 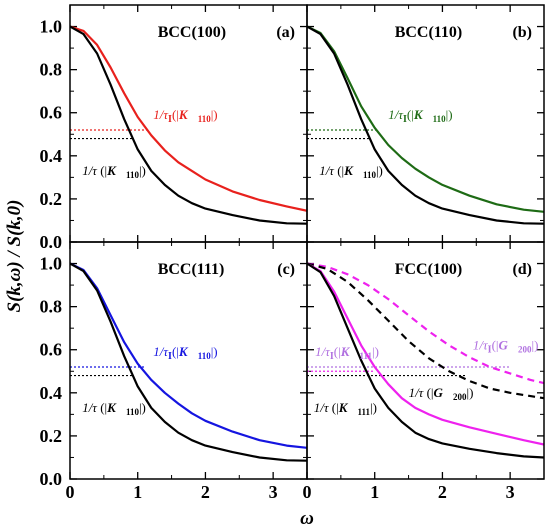 I want to click on annotation-label: 1/τI(|G⃗200|), so click(x=506, y=347).